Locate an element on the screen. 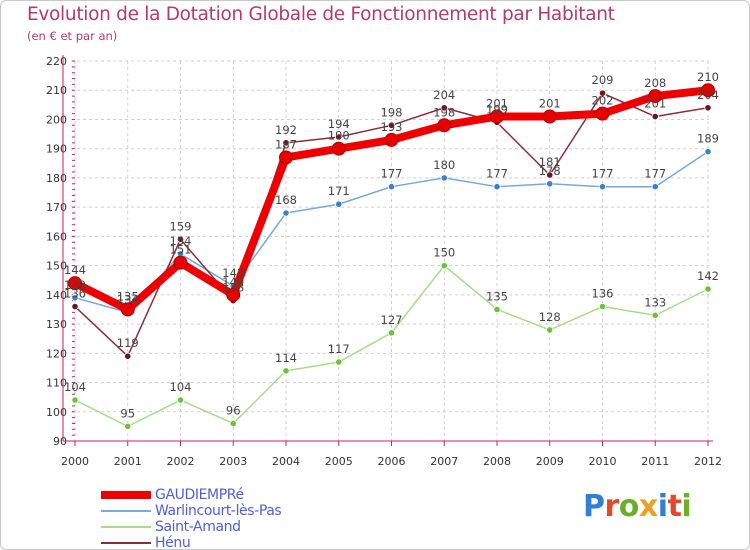  y-tick-label: 130 is located at coordinates (56, 324).